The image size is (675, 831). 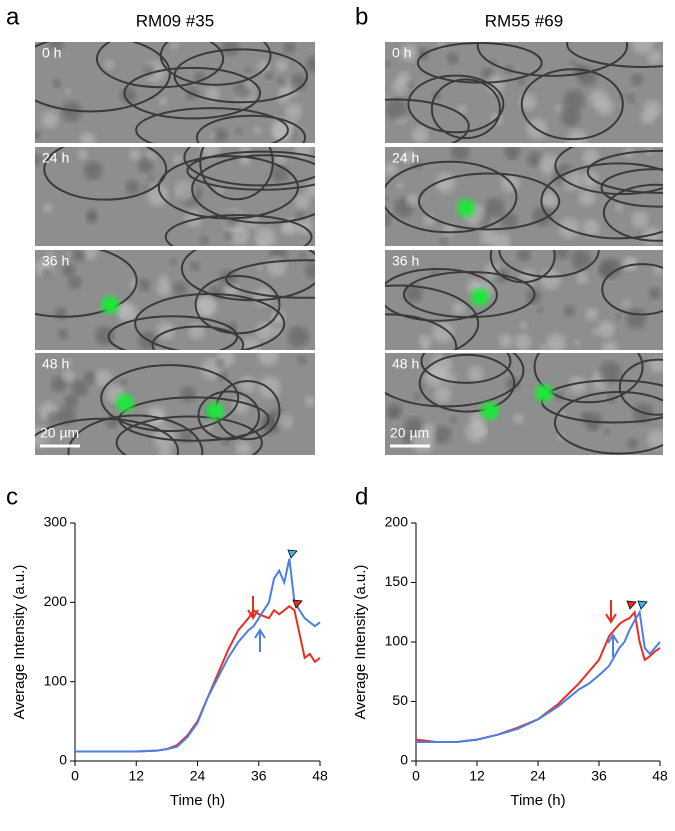 I want to click on x-tick-label: 36, so click(x=599, y=776).